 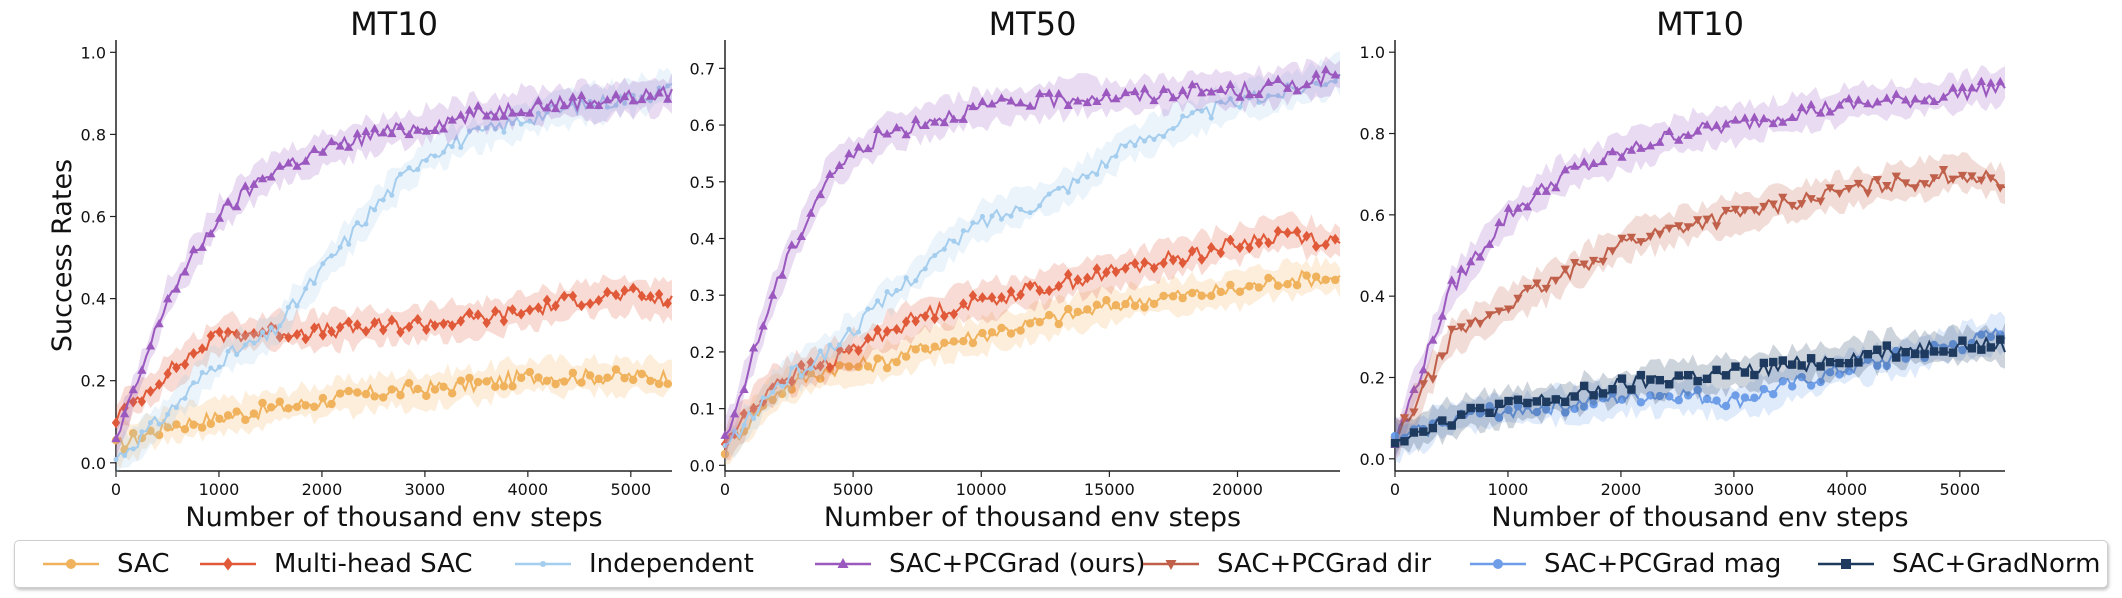 I want to click on x-tick-label: 5000, so click(x=1959, y=489).